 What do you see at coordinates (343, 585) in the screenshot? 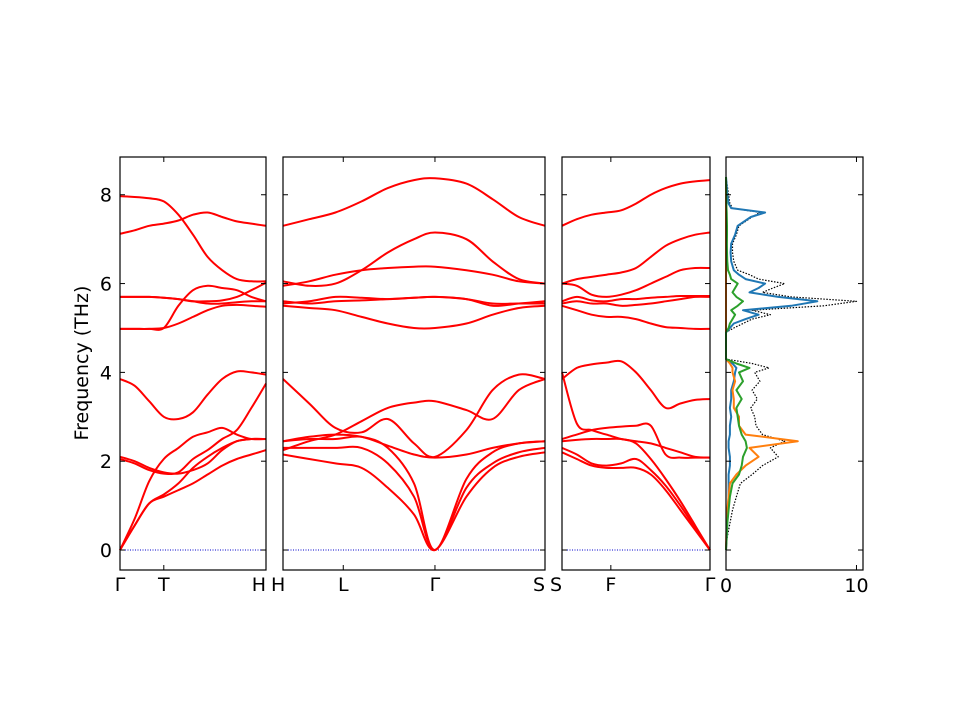
I see `x-tick-label: L` at bounding box center [343, 585].